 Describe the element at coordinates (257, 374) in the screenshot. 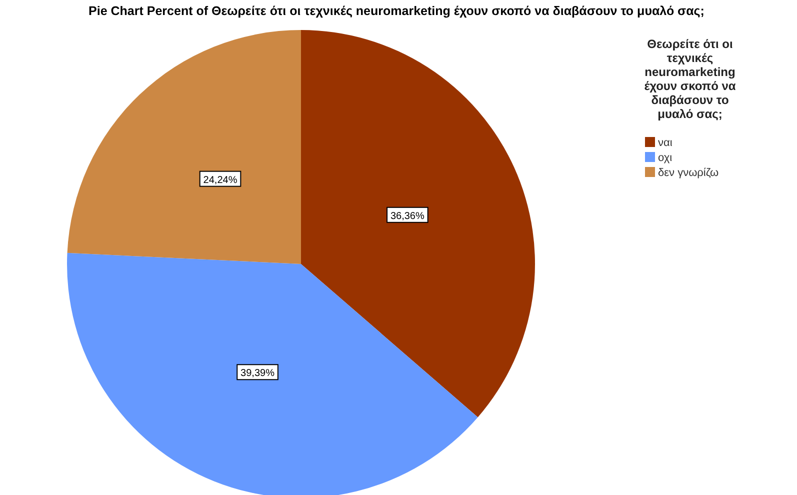

I see `data-label: 39,39%` at that location.